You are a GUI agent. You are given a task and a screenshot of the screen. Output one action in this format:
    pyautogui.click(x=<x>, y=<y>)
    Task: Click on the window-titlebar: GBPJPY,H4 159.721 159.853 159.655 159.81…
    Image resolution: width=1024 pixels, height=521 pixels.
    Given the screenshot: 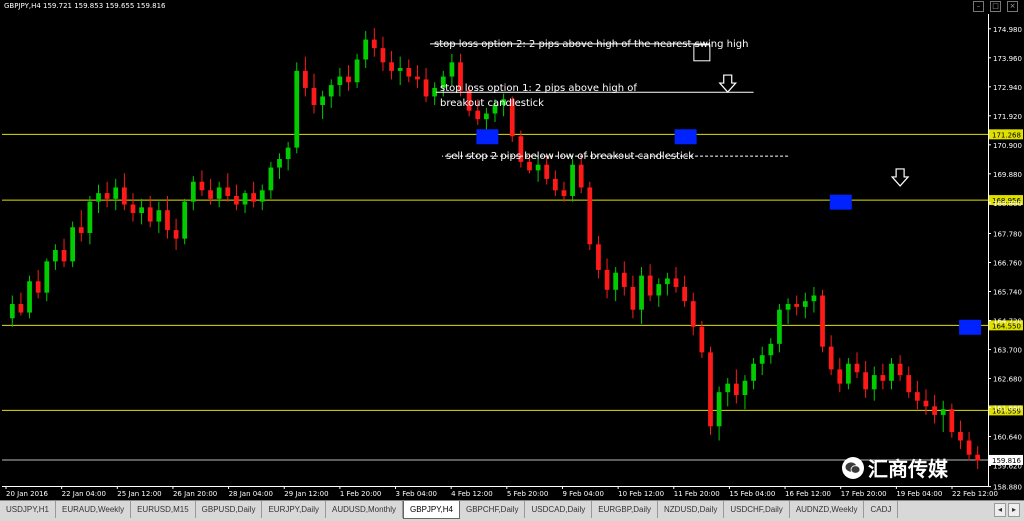 What is the action you would take?
    pyautogui.click(x=512, y=7)
    